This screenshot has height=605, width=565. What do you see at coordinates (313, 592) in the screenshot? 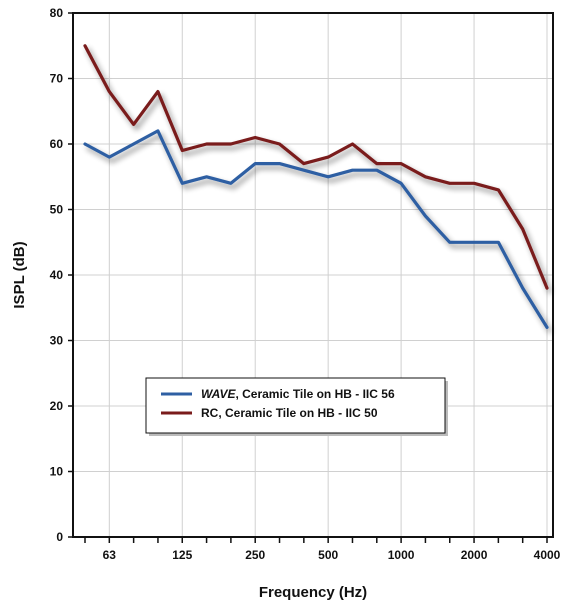
I see `x-axis-title: Frequency (Hz)` at bounding box center [313, 592].